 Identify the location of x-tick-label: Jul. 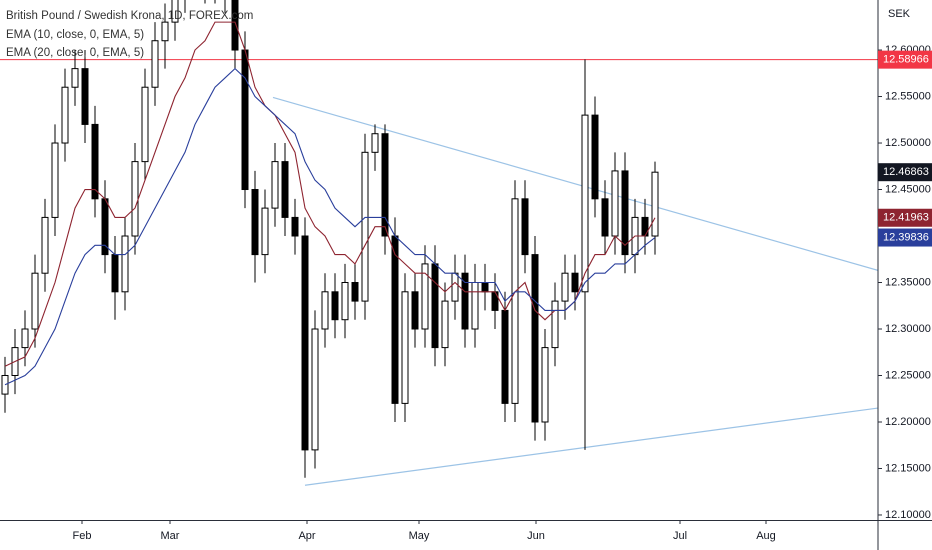
(680, 536).